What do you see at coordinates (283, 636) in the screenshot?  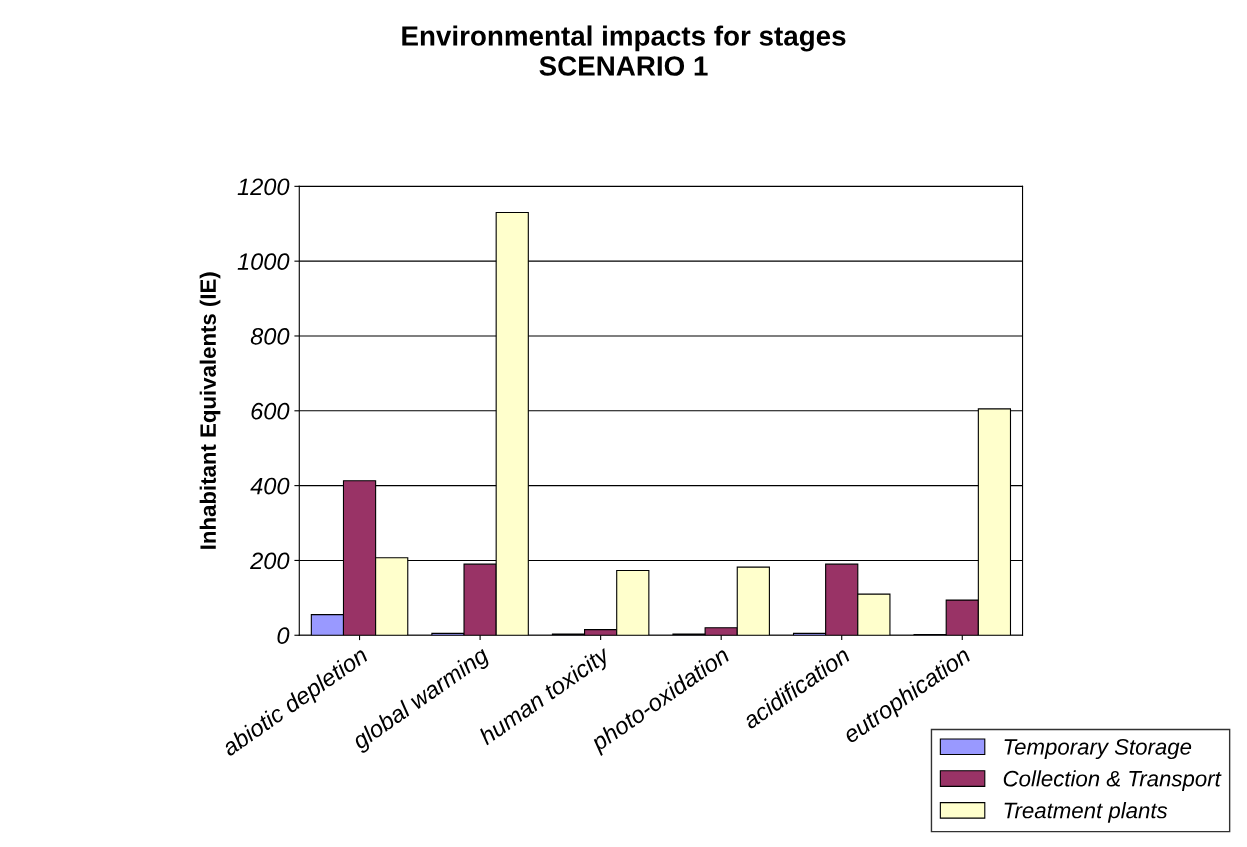 I see `y-tick-label: 0` at bounding box center [283, 636].